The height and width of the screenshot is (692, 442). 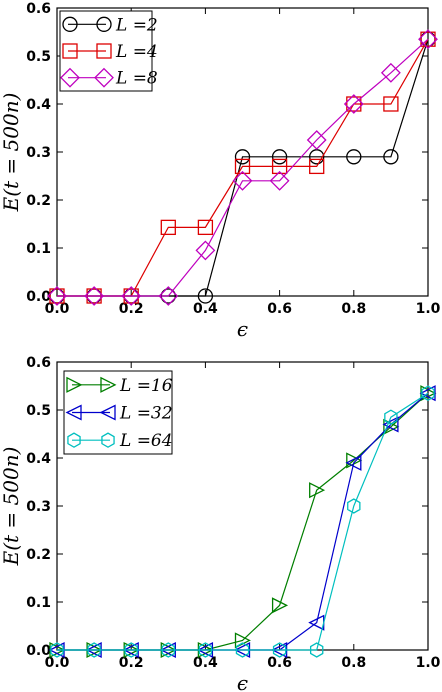 What do you see at coordinates (136, 25) in the screenshot?
I see `legend-label: L =2` at bounding box center [136, 25].